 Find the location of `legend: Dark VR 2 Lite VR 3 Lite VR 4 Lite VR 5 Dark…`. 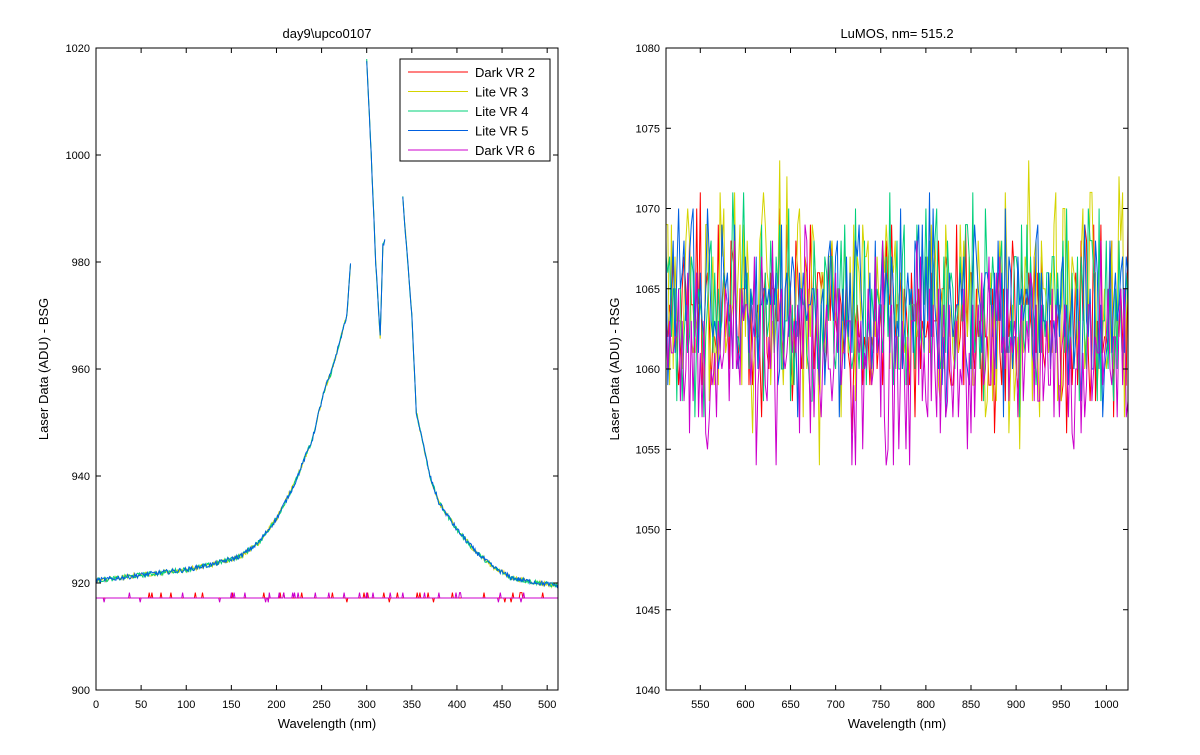

legend: Dark VR 2 Lite VR 3 Lite VR 4 Lite VR 5 Dark… is located at coordinates (475, 110).